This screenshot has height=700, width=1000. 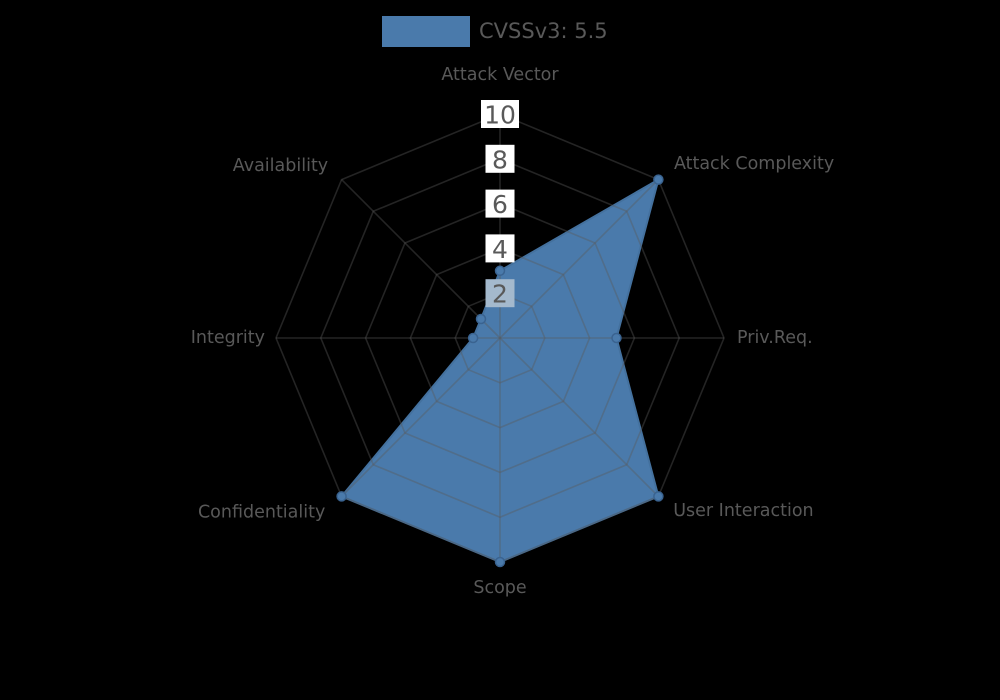 What do you see at coordinates (579, 259) in the screenshot?
I see `axis-spoke-attack-complexity` at bounding box center [579, 259].